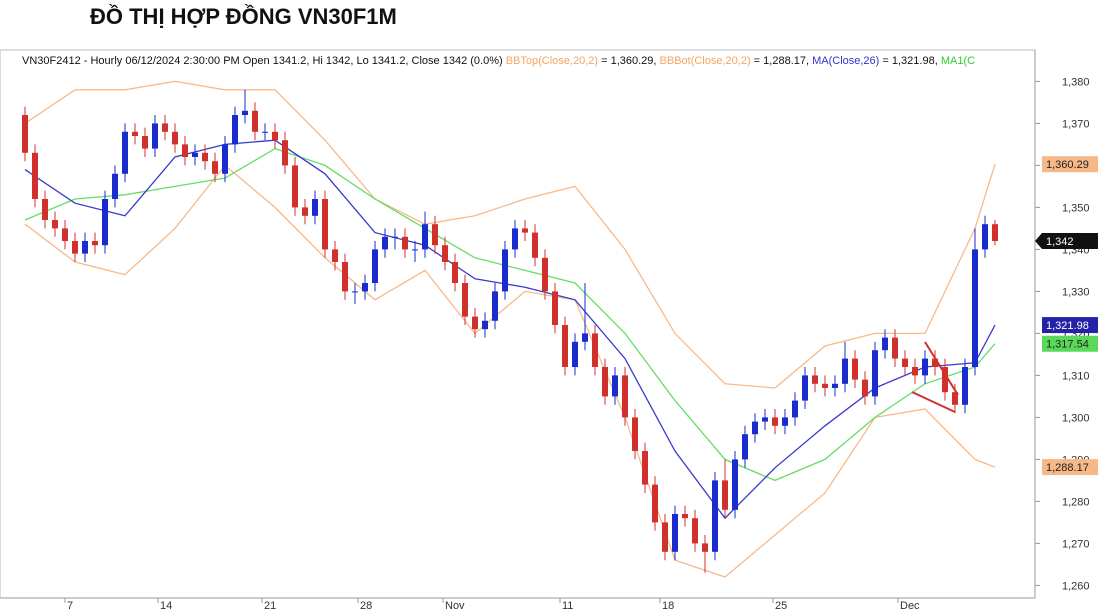 The image size is (1114, 612). Describe the element at coordinates (1076, 124) in the screenshot. I see `y-tick-label: 1,370` at that location.